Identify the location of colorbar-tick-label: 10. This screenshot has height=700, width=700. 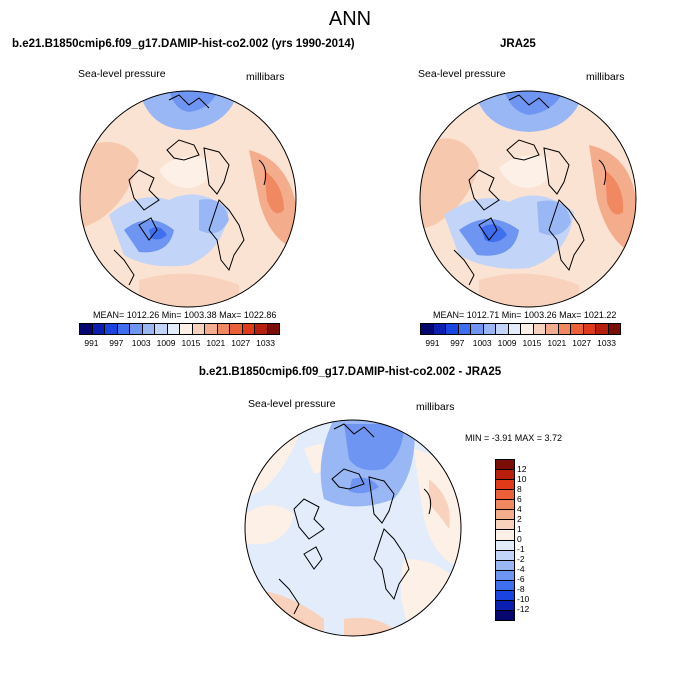
(522, 479).